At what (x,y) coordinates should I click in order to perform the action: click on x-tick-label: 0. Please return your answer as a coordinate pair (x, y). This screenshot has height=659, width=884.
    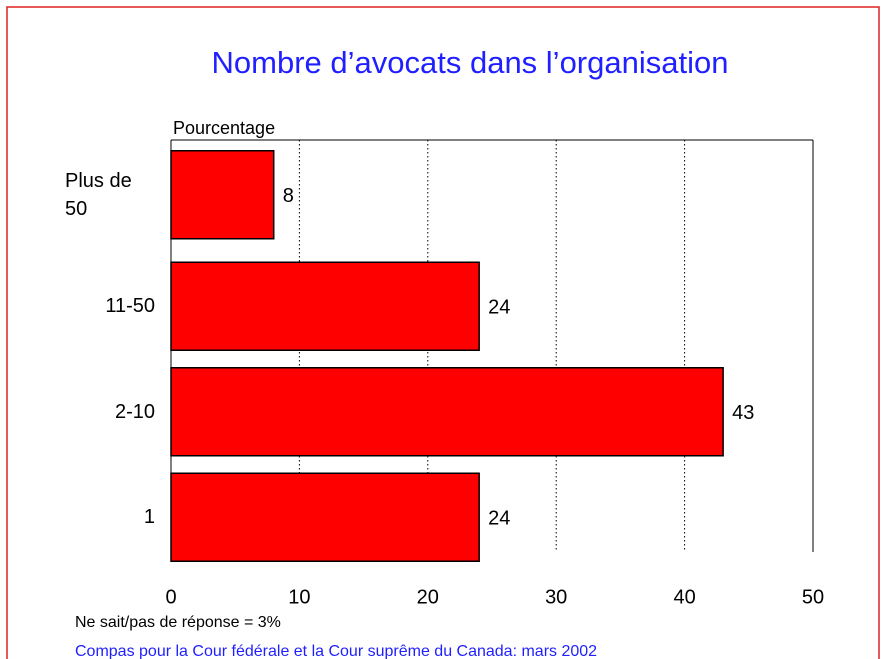
    Looking at the image, I should click on (170, 597).